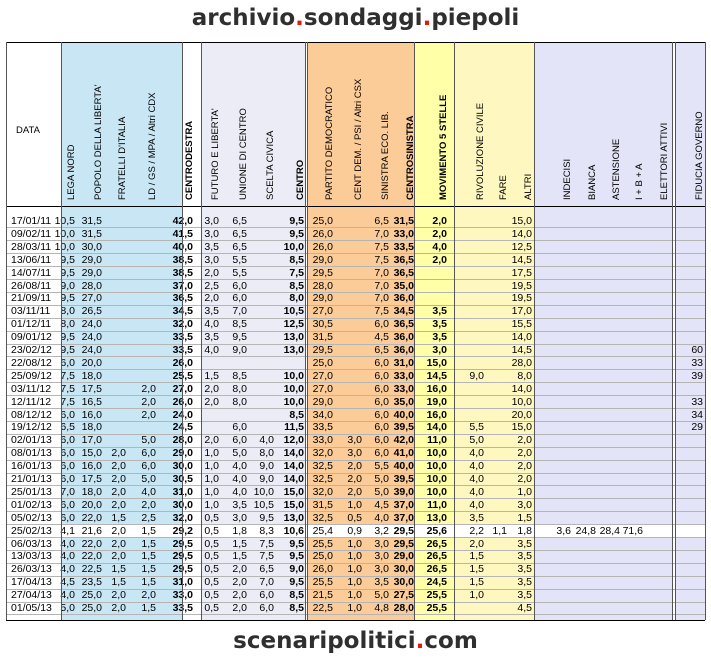 This screenshot has width=711, height=666. Describe the element at coordinates (31, 556) in the screenshot. I see `row-date: 13/03/13` at that location.